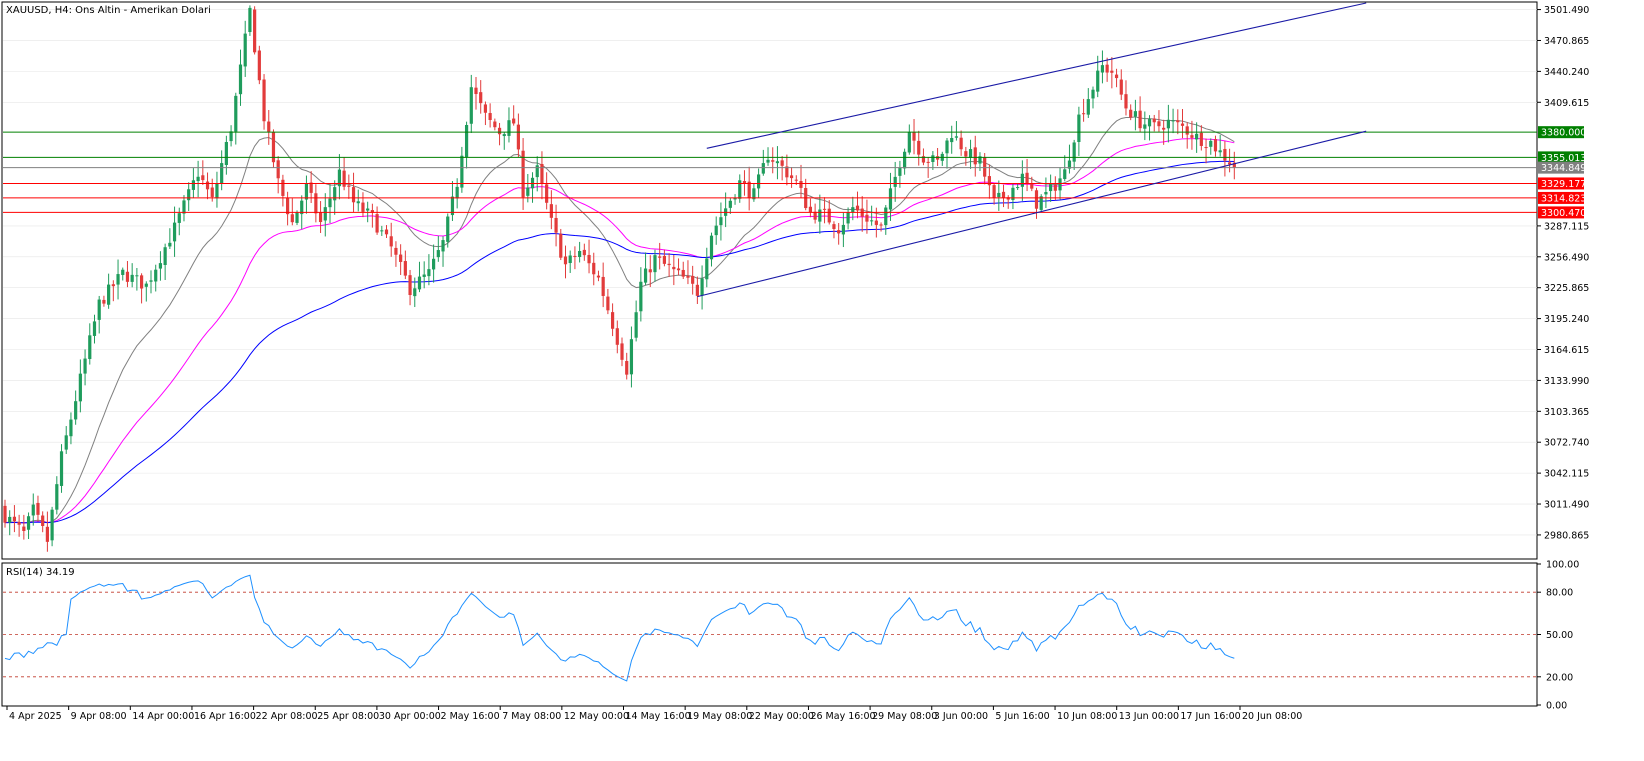 The height and width of the screenshot is (761, 1644). What do you see at coordinates (1022, 716) in the screenshot?
I see `x-tick-label: 5 Jun 16:00` at bounding box center [1022, 716].